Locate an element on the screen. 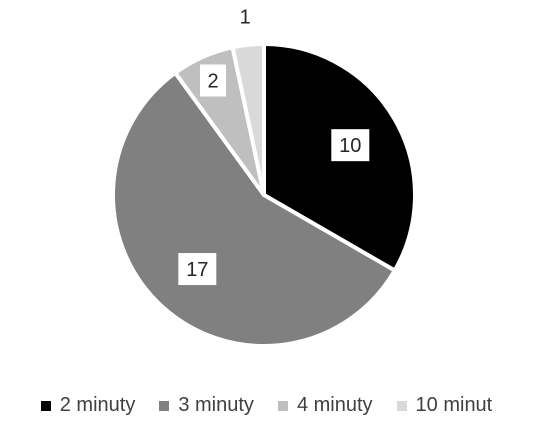 The image size is (533, 421). legend-label-10-minut: 10 minut is located at coordinates (454, 405).